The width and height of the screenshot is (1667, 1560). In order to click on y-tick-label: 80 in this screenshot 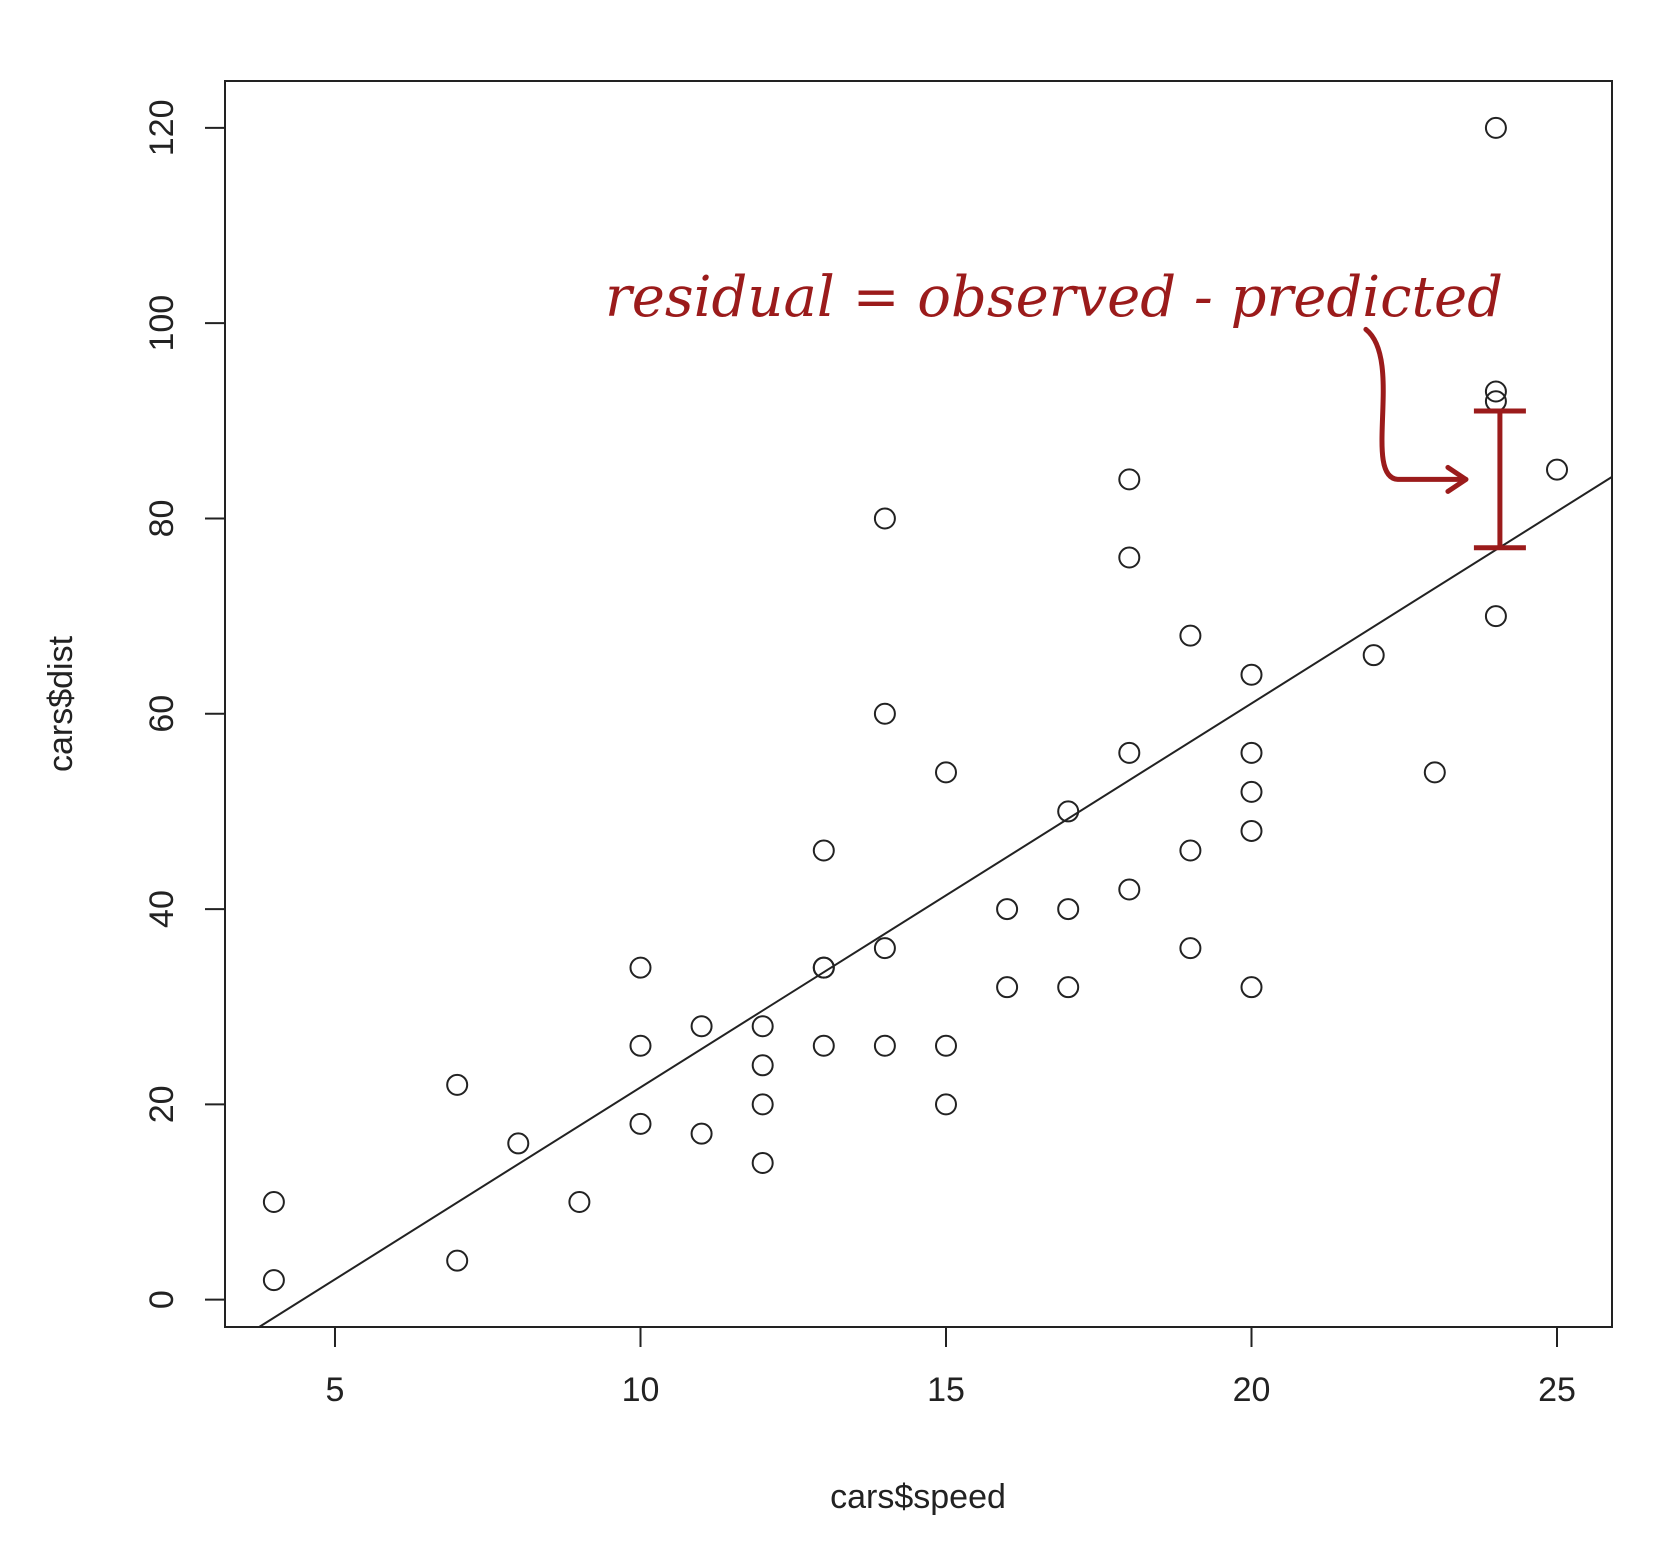, I will do `click(162, 519)`.